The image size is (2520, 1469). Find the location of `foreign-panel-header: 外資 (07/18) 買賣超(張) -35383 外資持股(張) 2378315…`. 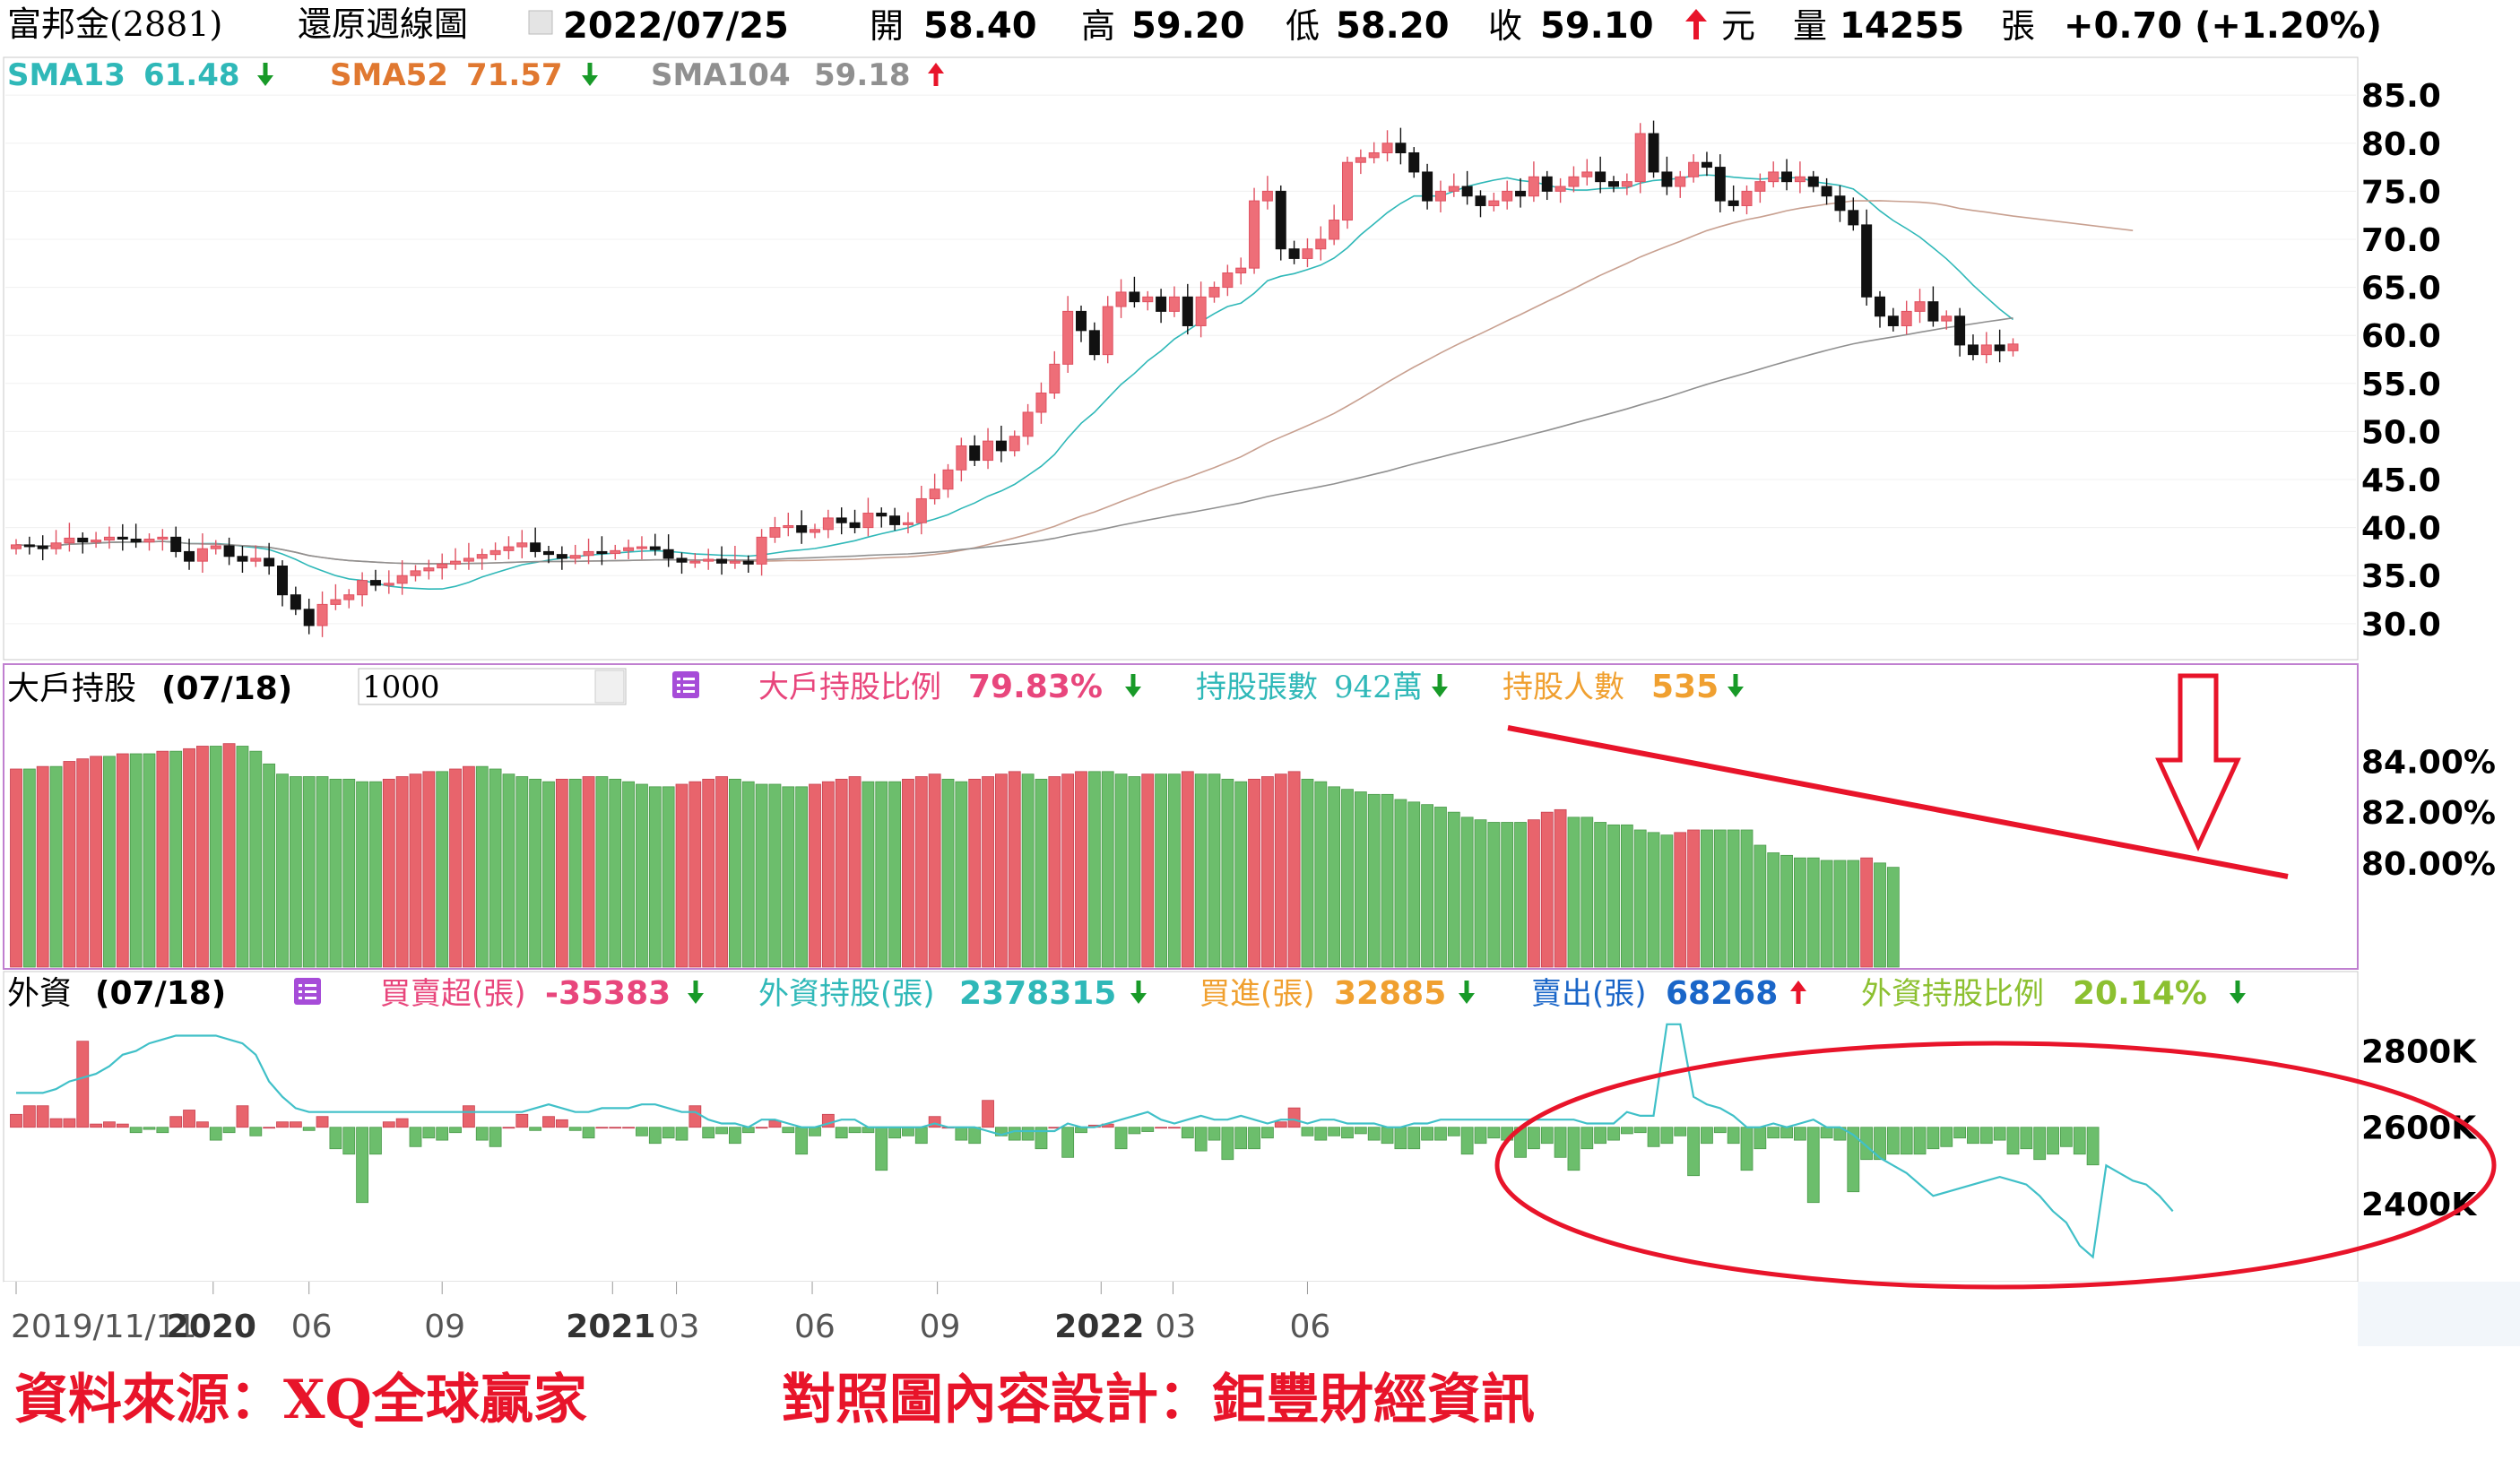

foreign-panel-header: 外資 (07/18) 買賣超(張) -35383 外資持股(張) 2378315… is located at coordinates (1127, 993).